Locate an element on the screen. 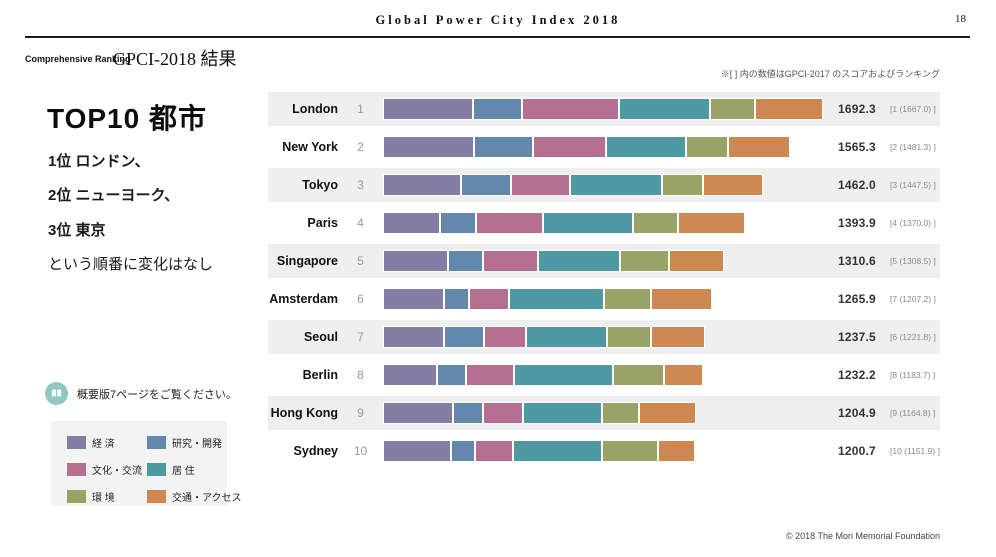 This screenshot has height=557, width=996. score-2017-london: [1 (1667.0) ] is located at coordinates (913, 109).